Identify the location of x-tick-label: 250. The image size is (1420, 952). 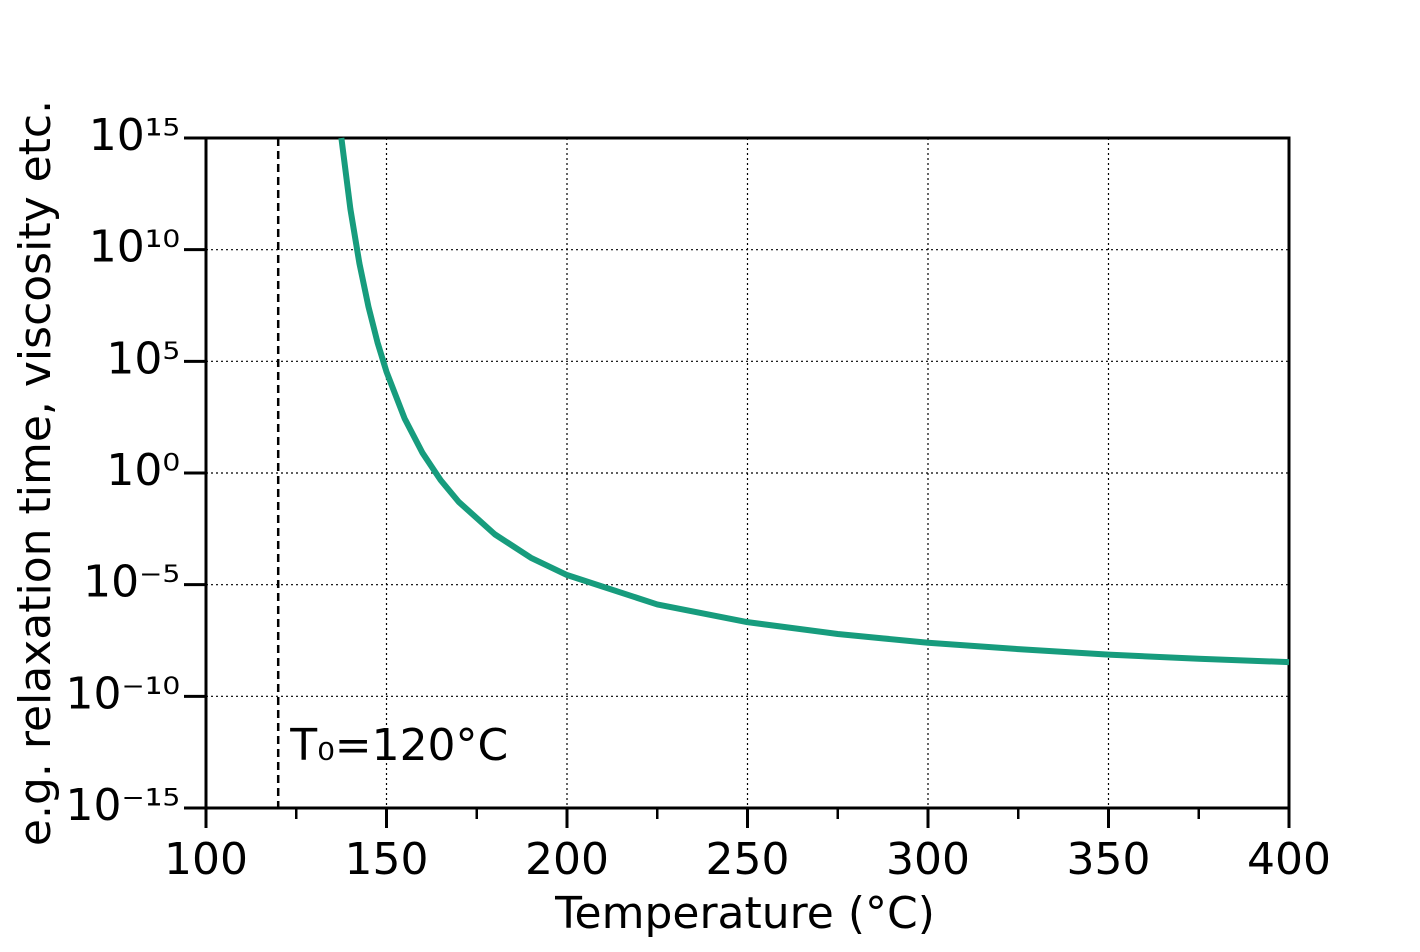
(748, 859).